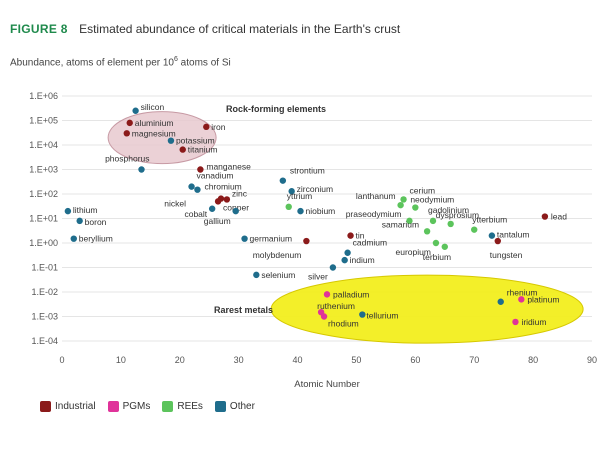  Describe the element at coordinates (324, 316) in the screenshot. I see `point-rhodium` at that location.